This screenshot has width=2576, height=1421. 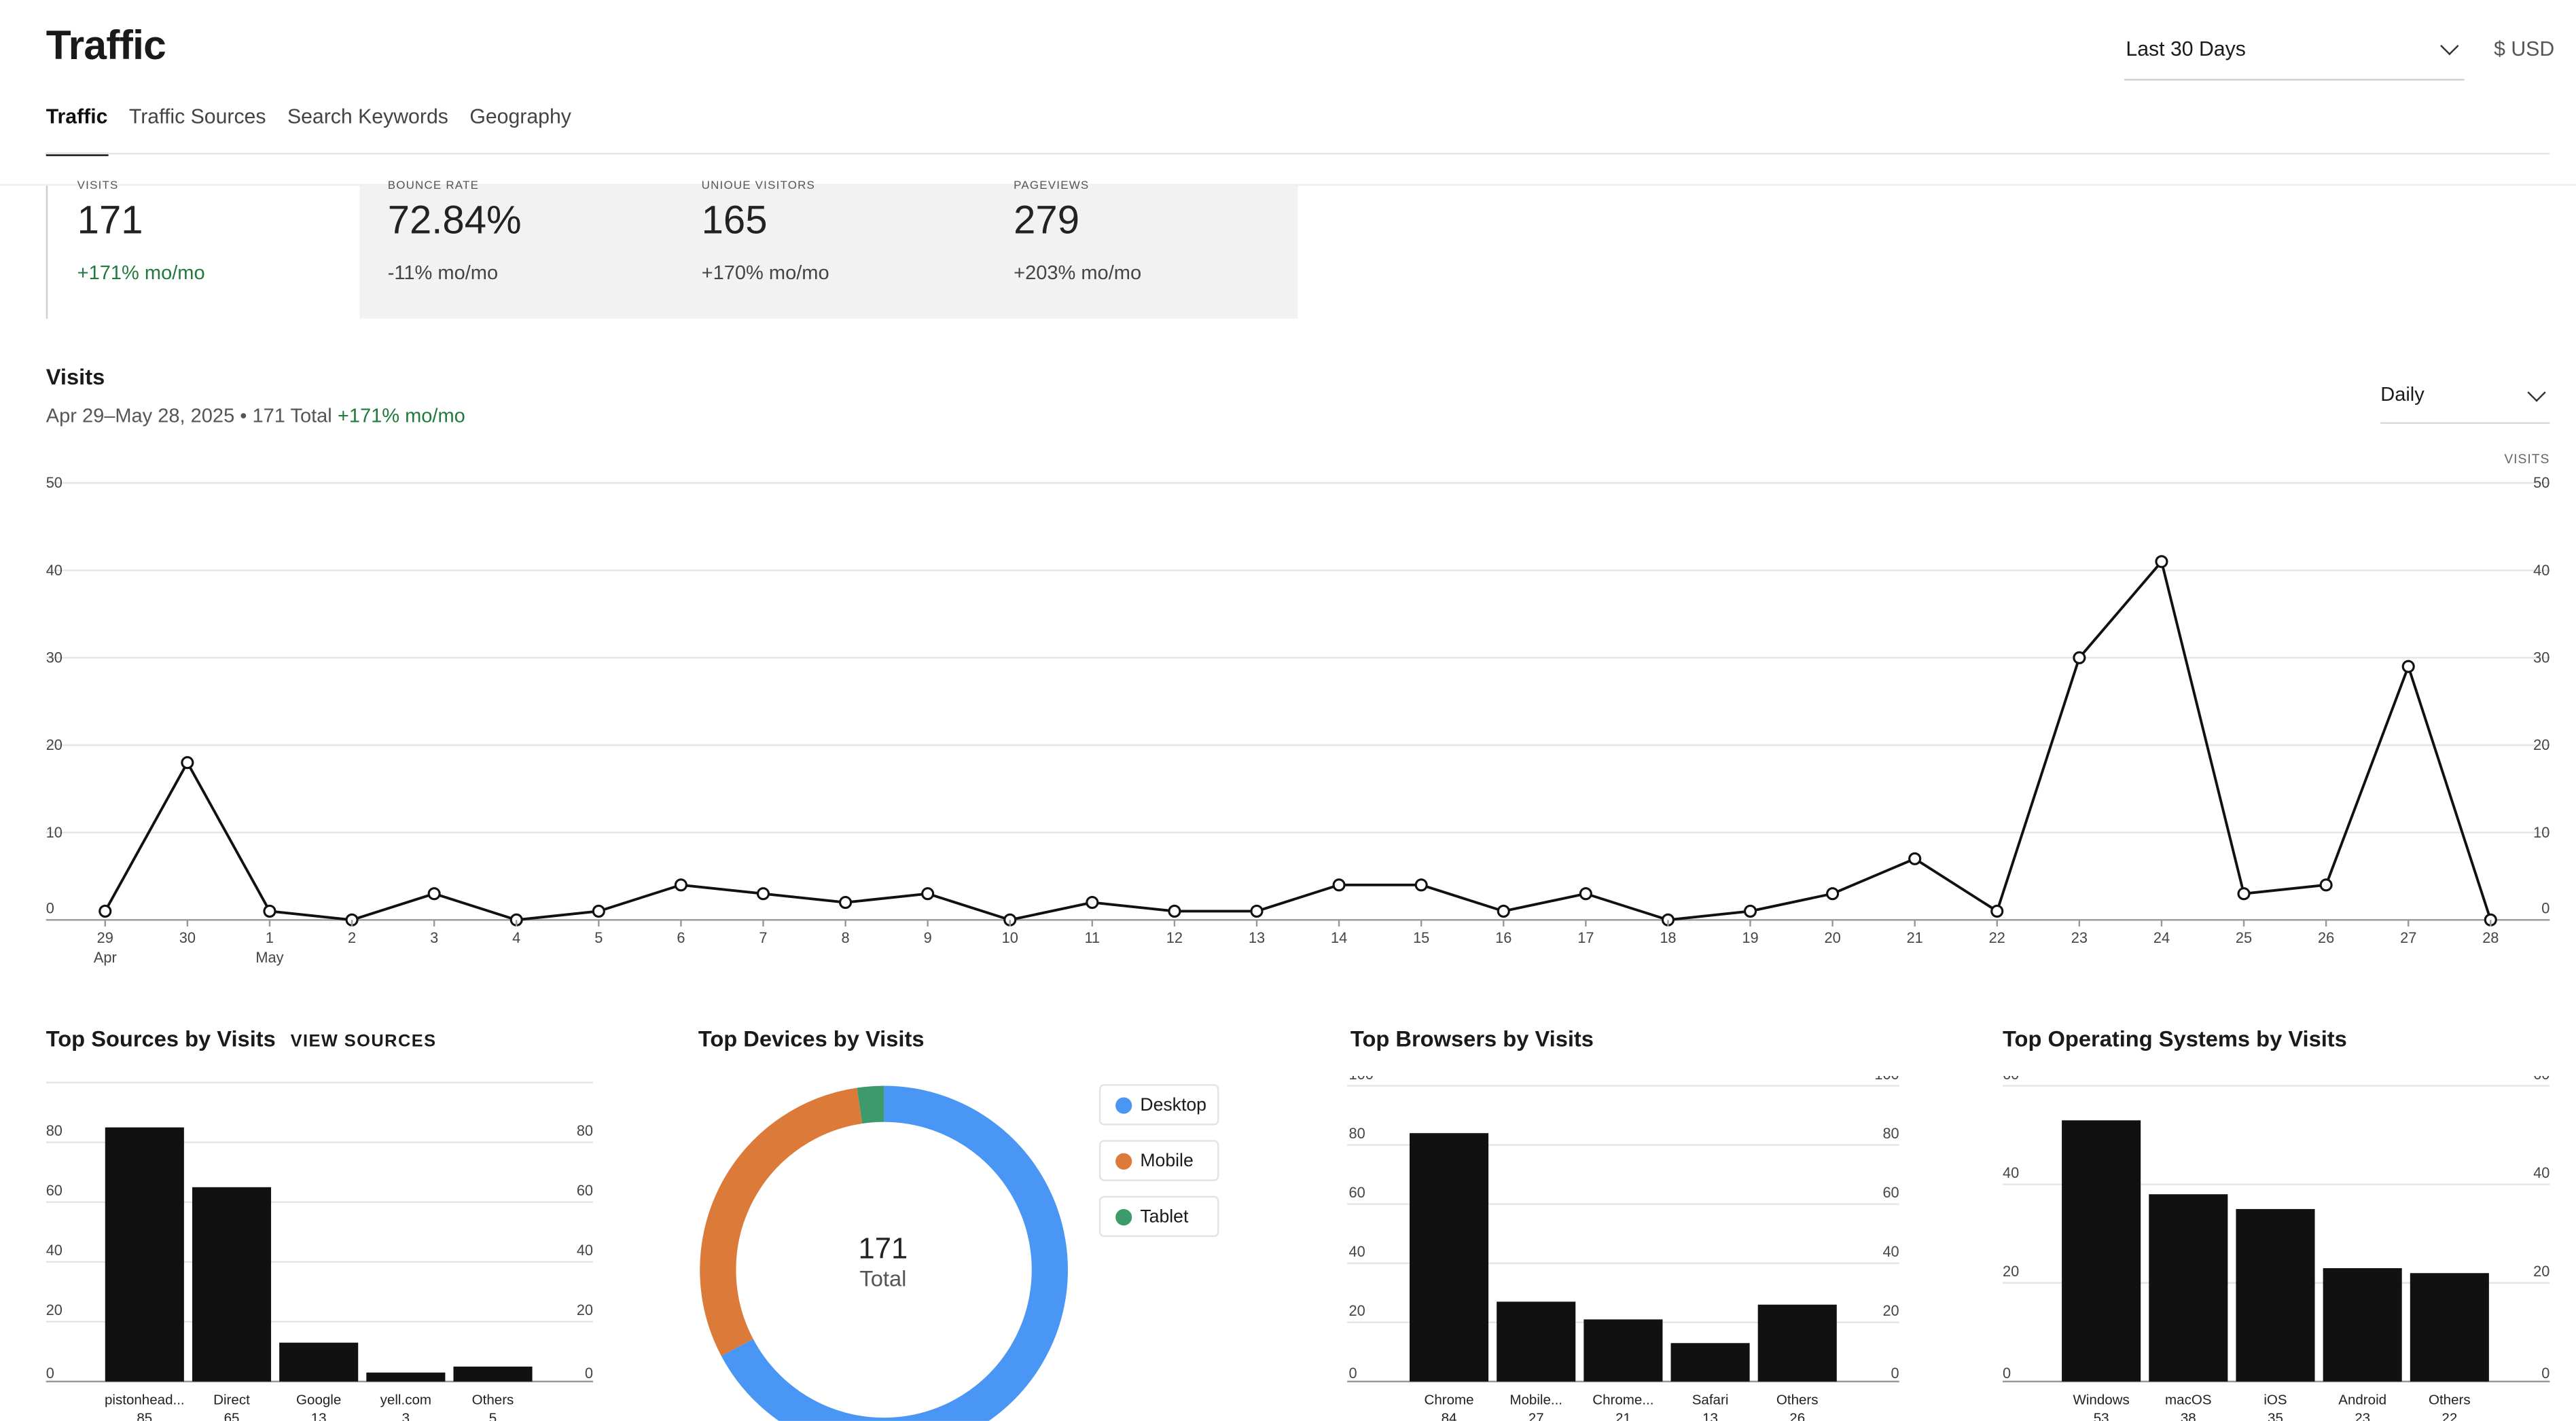 I want to click on bar-category-label: Safari, so click(x=1710, y=1400).